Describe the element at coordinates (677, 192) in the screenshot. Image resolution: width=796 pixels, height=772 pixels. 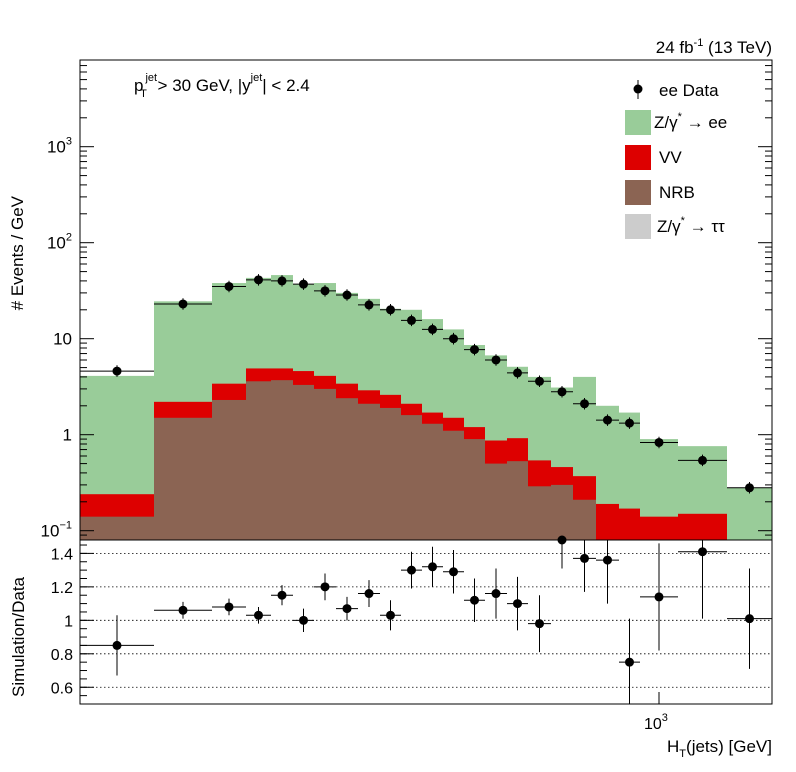
I see `svg-text: NRB` at that location.